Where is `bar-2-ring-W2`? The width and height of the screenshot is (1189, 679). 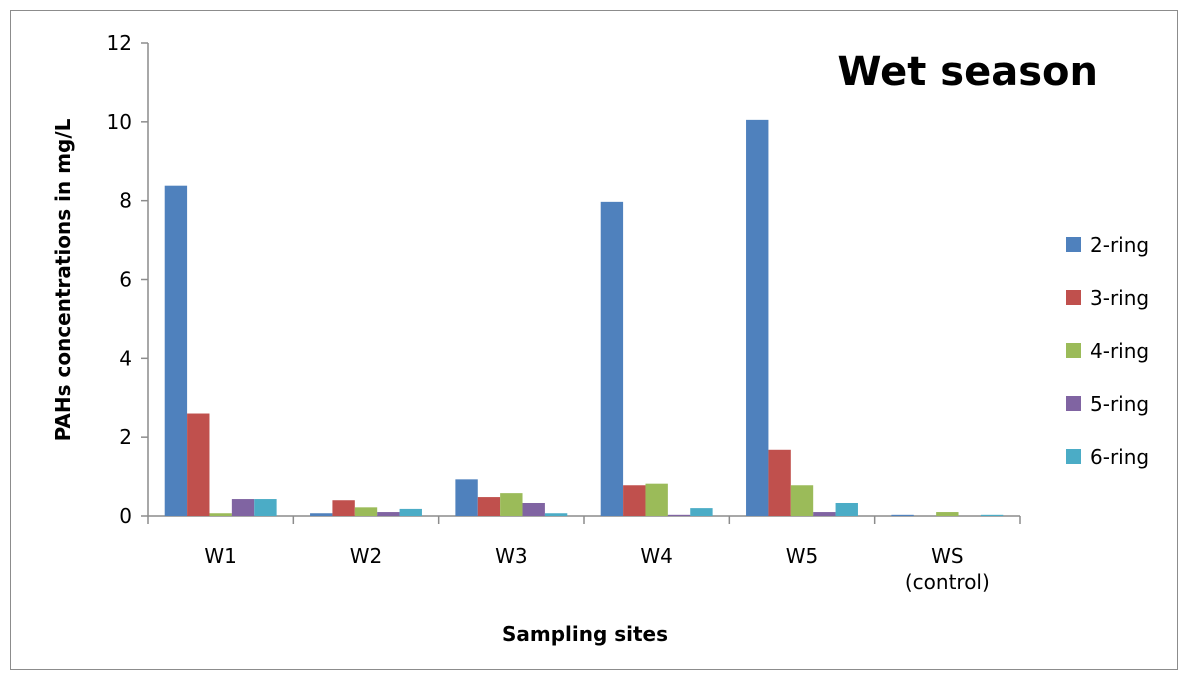 bar-2-ring-W2 is located at coordinates (321, 514).